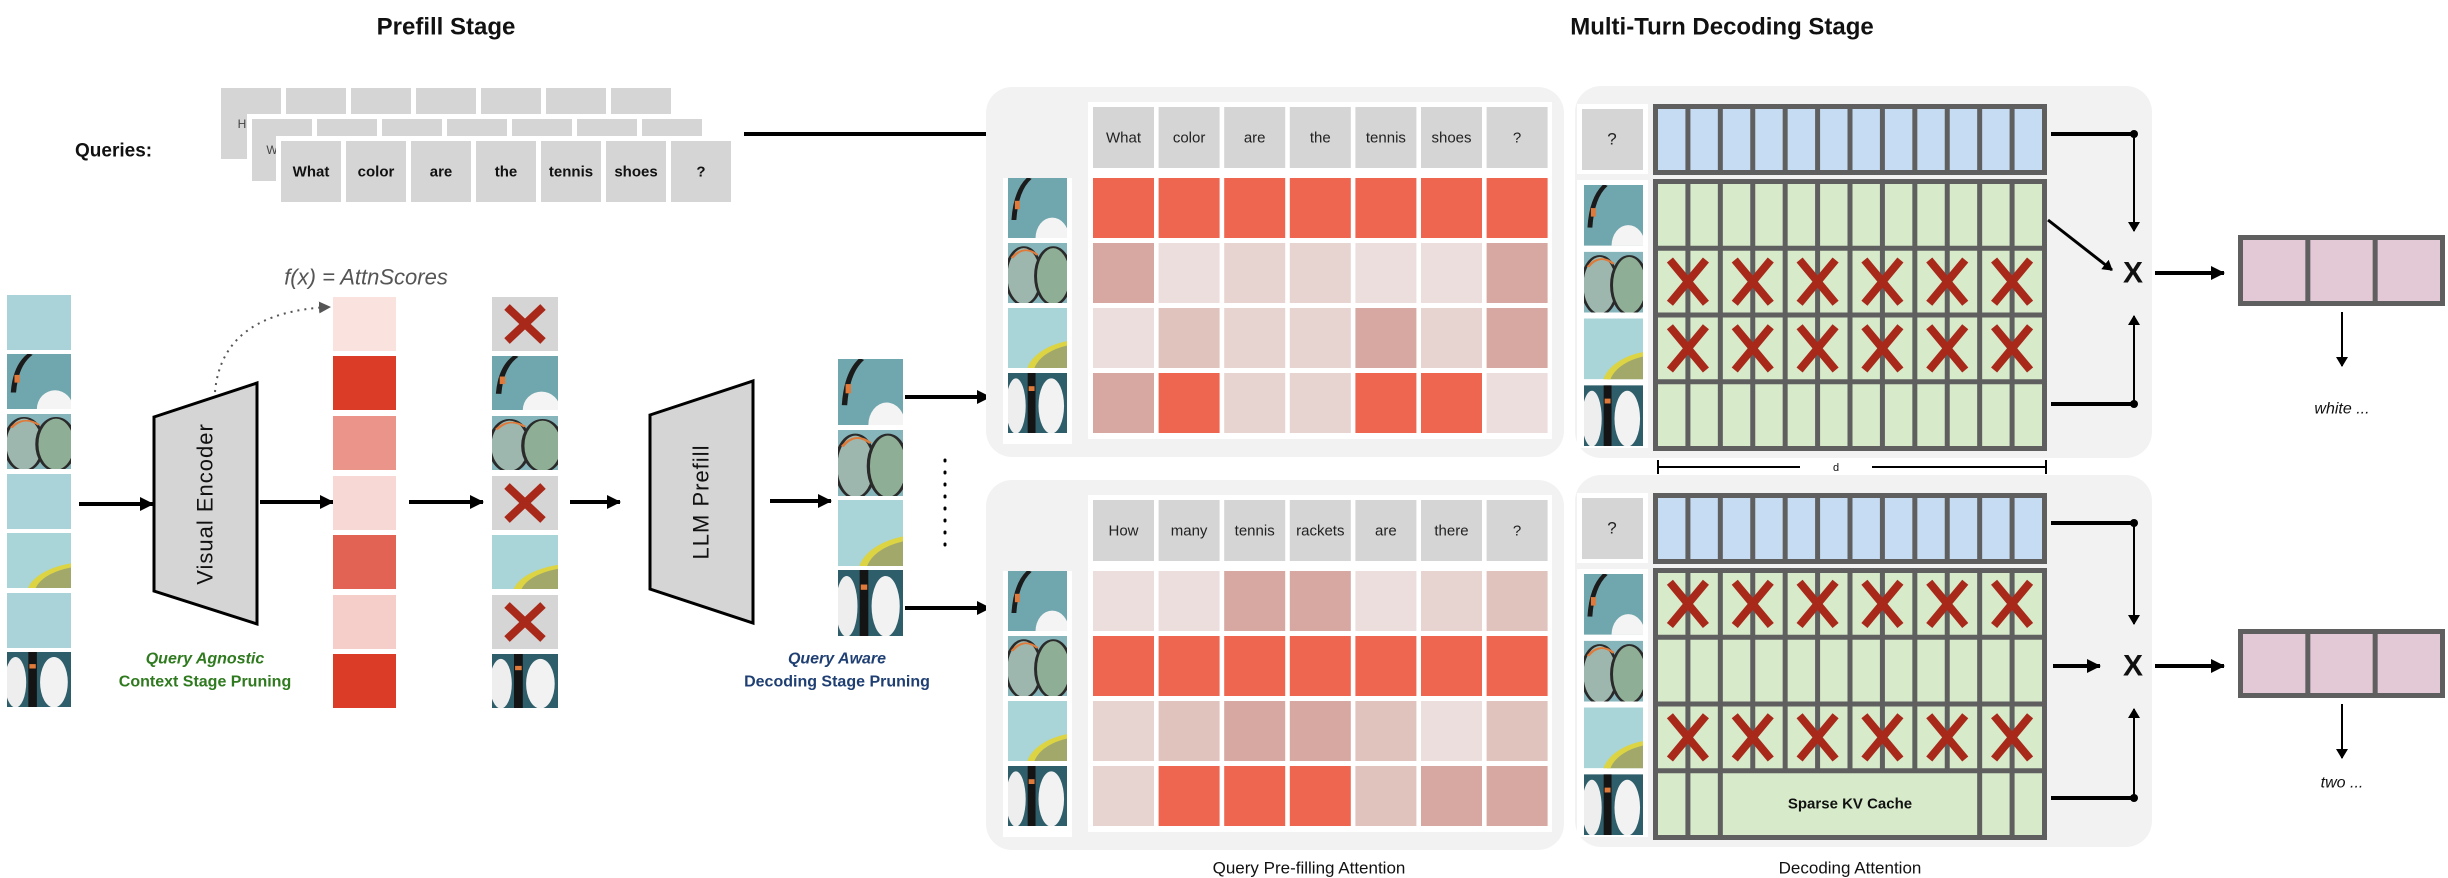 The width and height of the screenshot is (2448, 878). What do you see at coordinates (1850, 804) in the screenshot?
I see `sparse-kv-cache-block` at bounding box center [1850, 804].